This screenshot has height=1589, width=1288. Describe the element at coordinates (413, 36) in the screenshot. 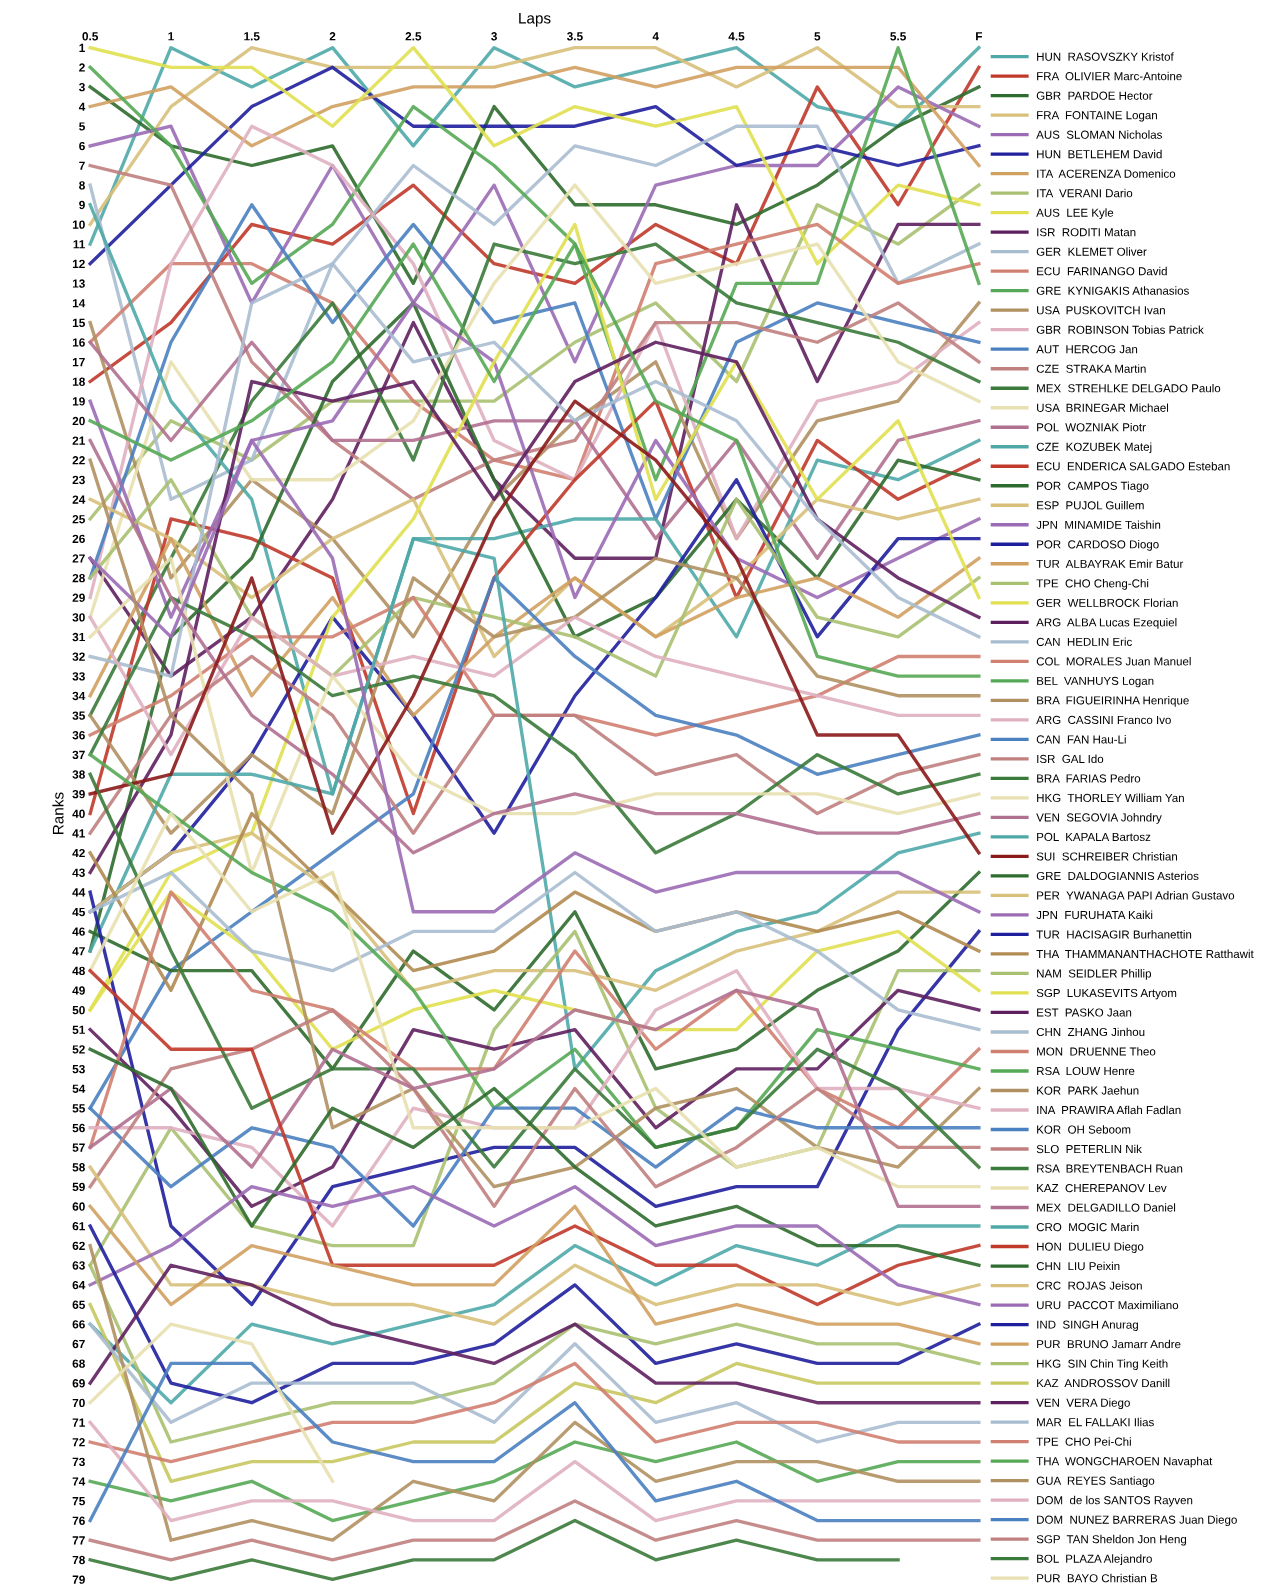

I see `x-tick-label: 2.5` at that location.